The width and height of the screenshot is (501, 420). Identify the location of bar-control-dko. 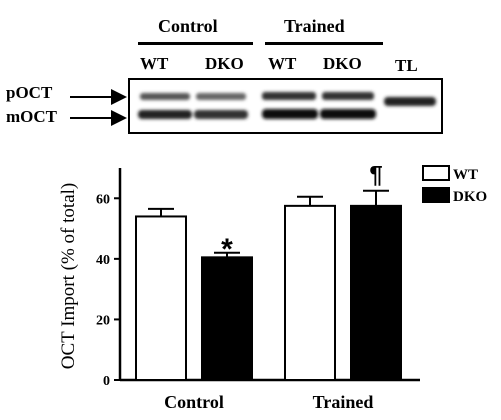
(227, 319).